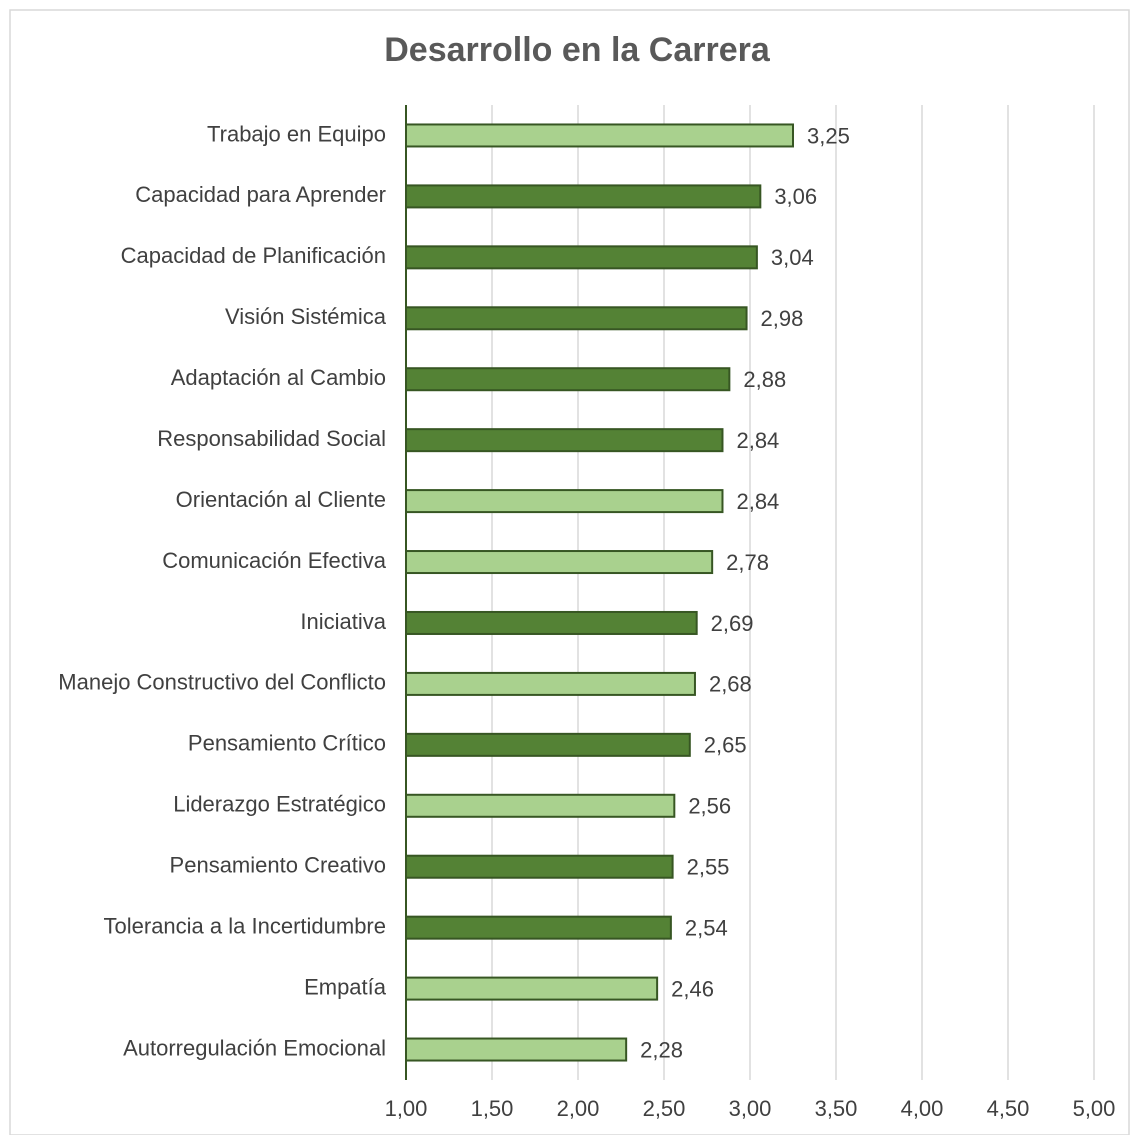  Describe the element at coordinates (836, 1108) in the screenshot. I see `x-tick-label: 3,50` at that location.